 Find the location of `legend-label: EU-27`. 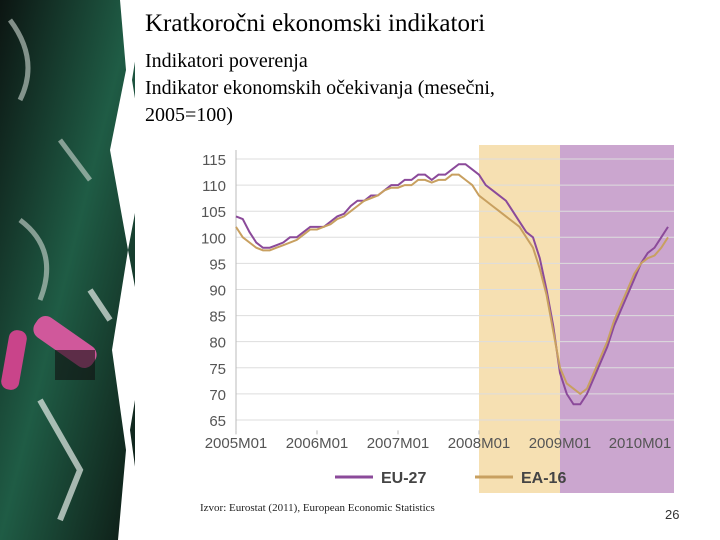

legend-label: EU-27 is located at coordinates (403, 478).